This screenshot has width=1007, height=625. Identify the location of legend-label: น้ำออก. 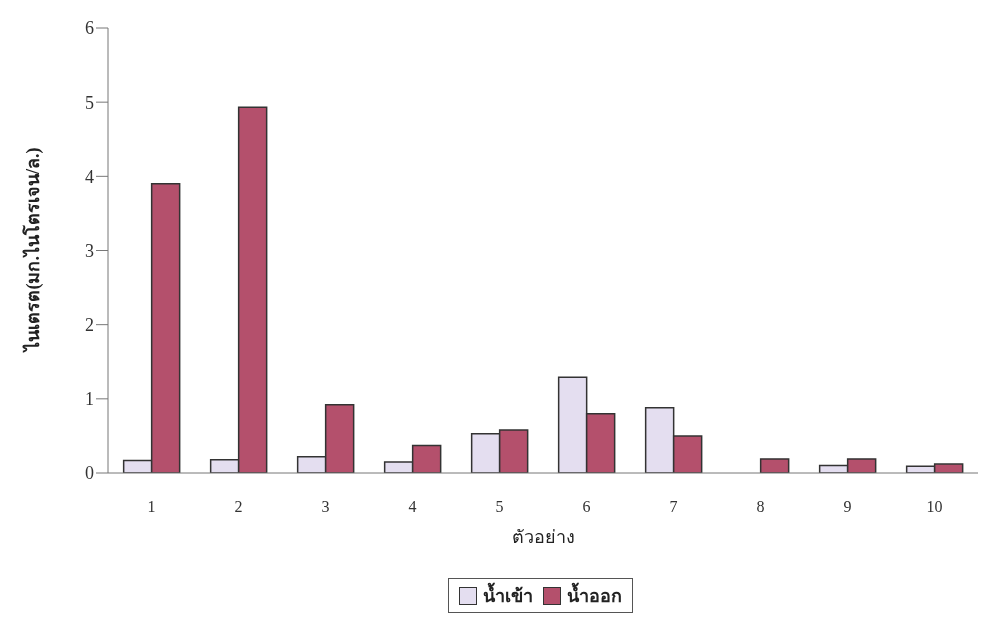
(594, 594).